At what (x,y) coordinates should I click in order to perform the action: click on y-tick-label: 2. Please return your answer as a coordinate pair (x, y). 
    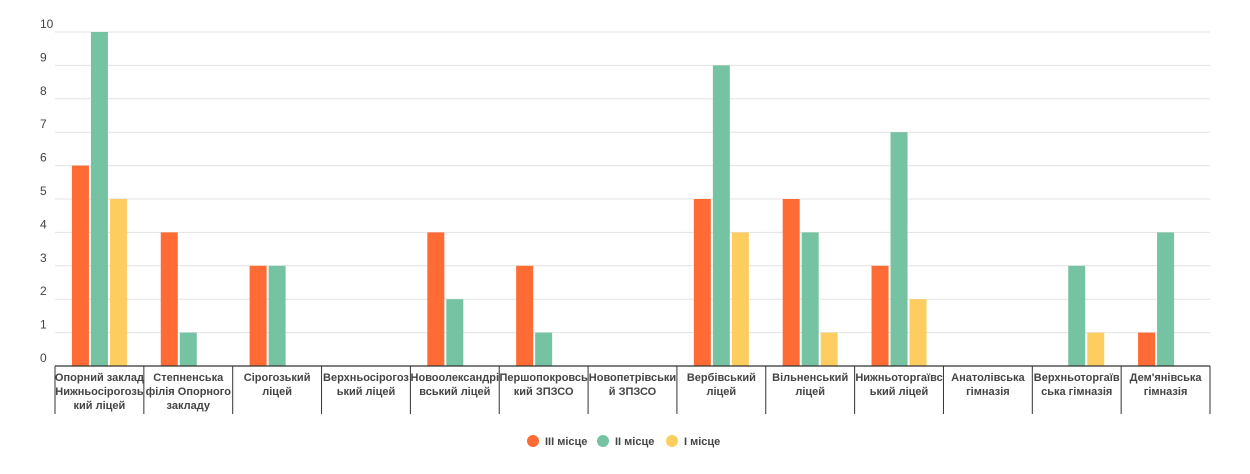
    Looking at the image, I should click on (43, 291).